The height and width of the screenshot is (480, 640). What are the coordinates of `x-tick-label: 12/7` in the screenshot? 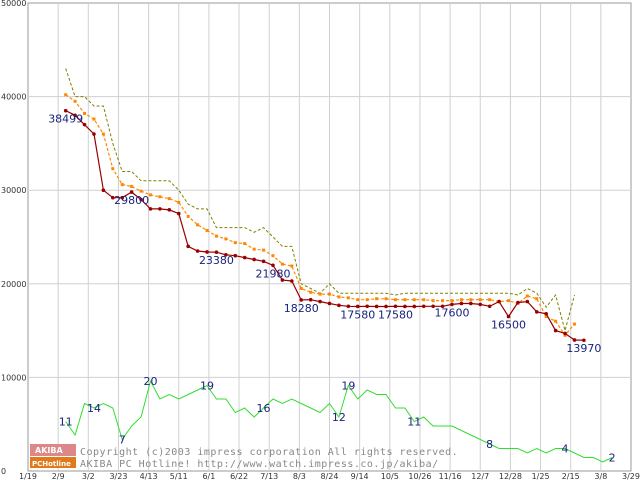 It's located at (480, 476).